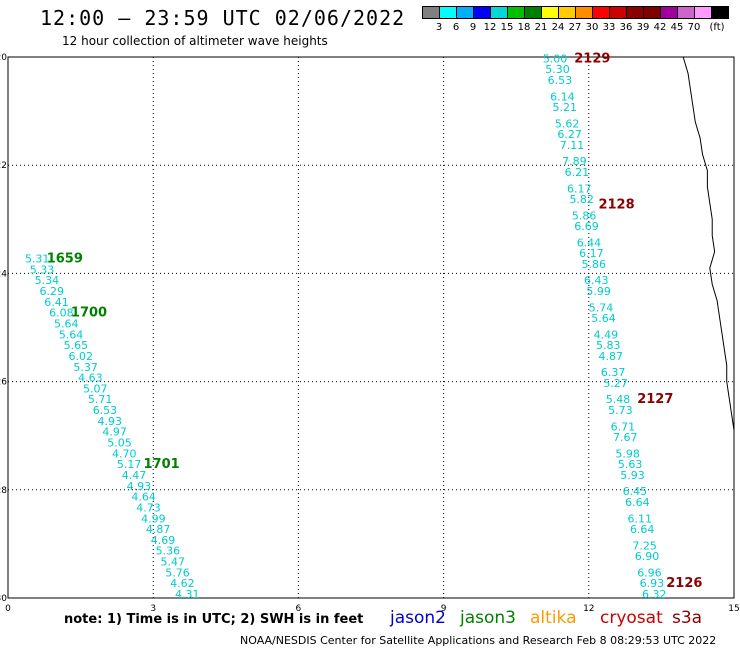 The width and height of the screenshot is (740, 650). What do you see at coordinates (592, 58) in the screenshot?
I see `pass-time-label: 2129` at bounding box center [592, 58].